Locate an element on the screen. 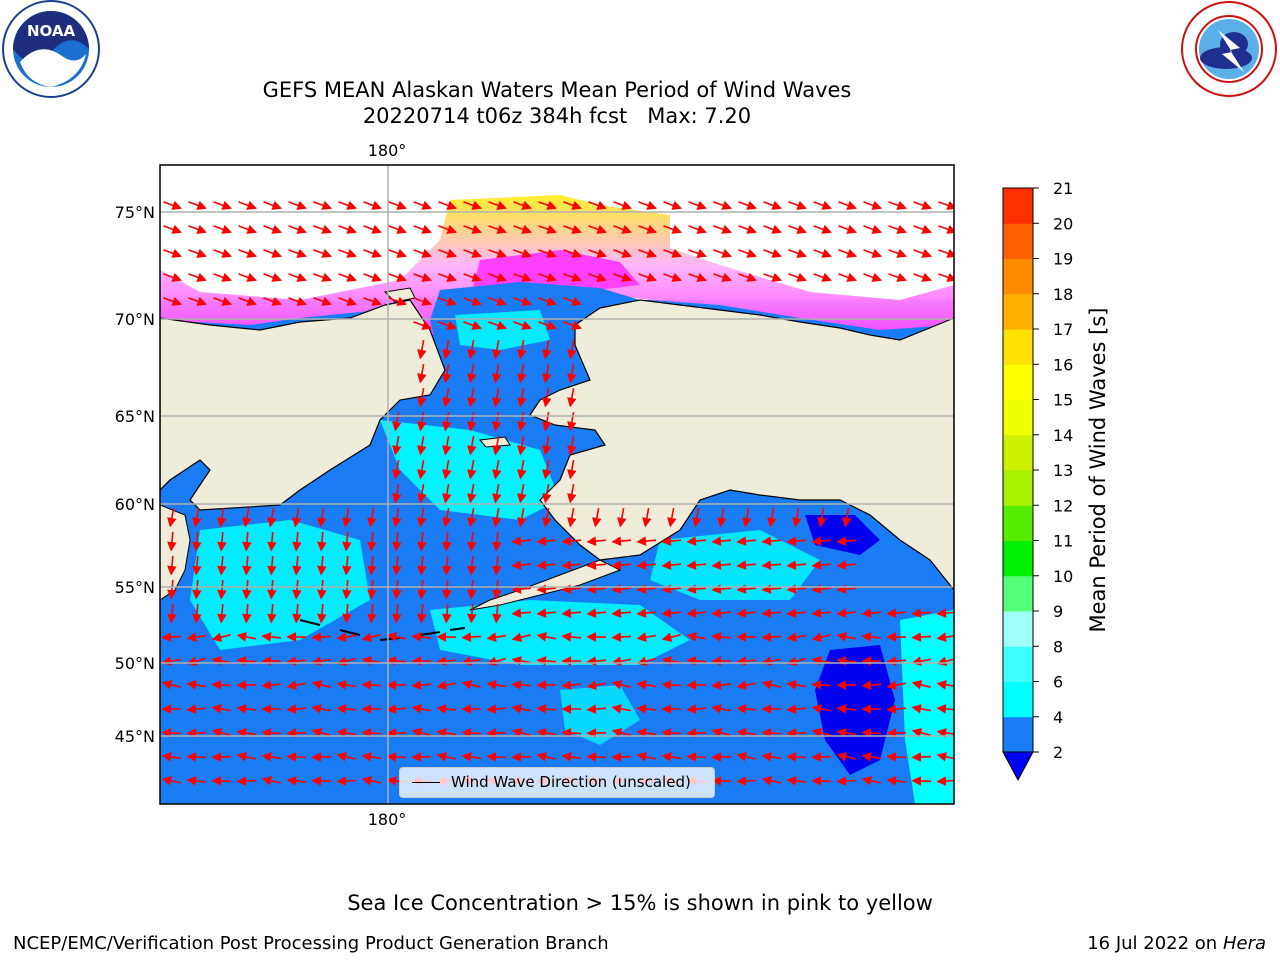 This screenshot has height=960, width=1280. colorbar-tick-label: 10 is located at coordinates (1063, 576).